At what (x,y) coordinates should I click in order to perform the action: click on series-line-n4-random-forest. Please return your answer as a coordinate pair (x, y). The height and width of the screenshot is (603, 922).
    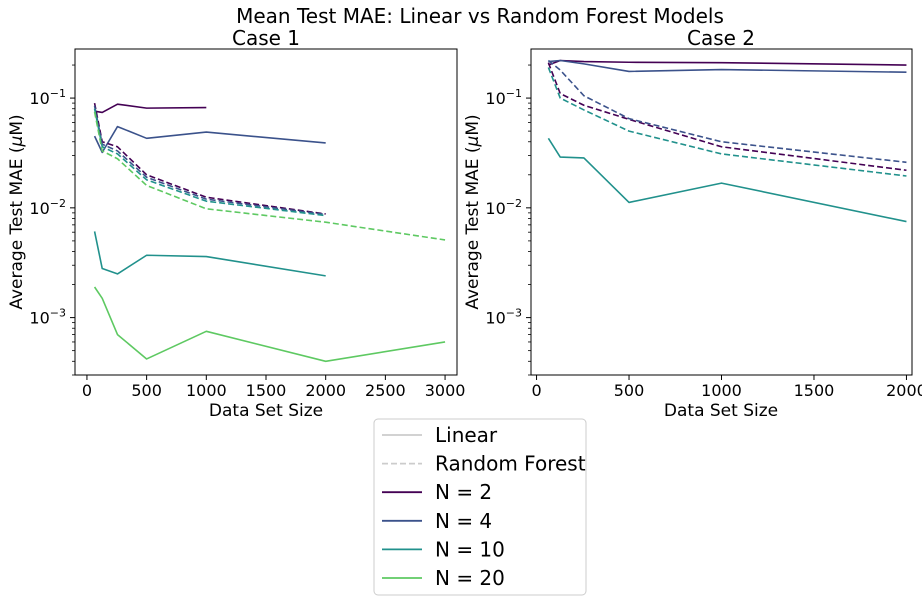
    Looking at the image, I should click on (727, 111).